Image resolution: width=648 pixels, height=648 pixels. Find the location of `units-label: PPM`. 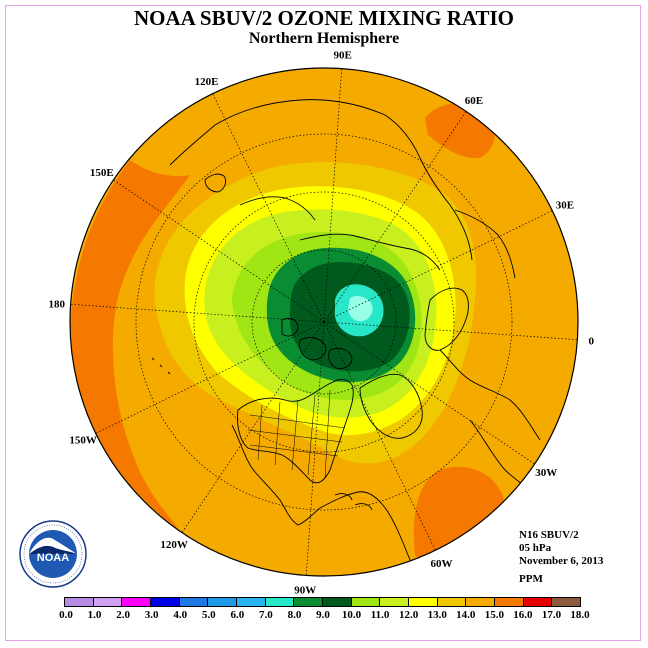

units-label: PPM is located at coordinates (531, 579).